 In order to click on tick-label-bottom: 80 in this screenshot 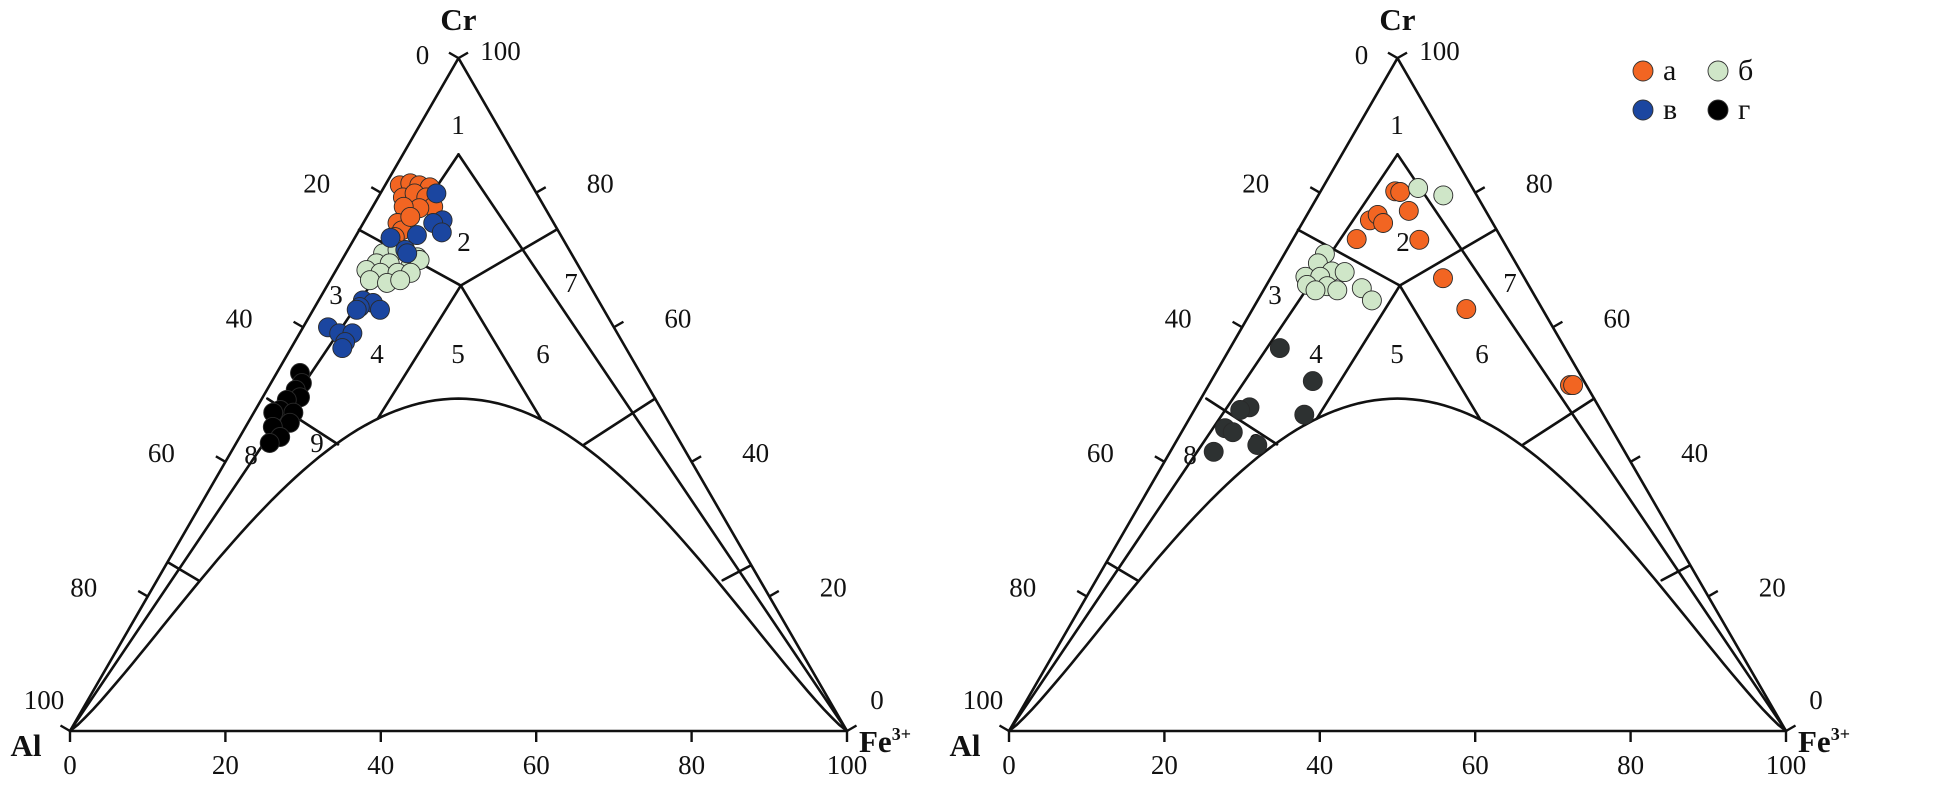, I will do `click(1630, 765)`.